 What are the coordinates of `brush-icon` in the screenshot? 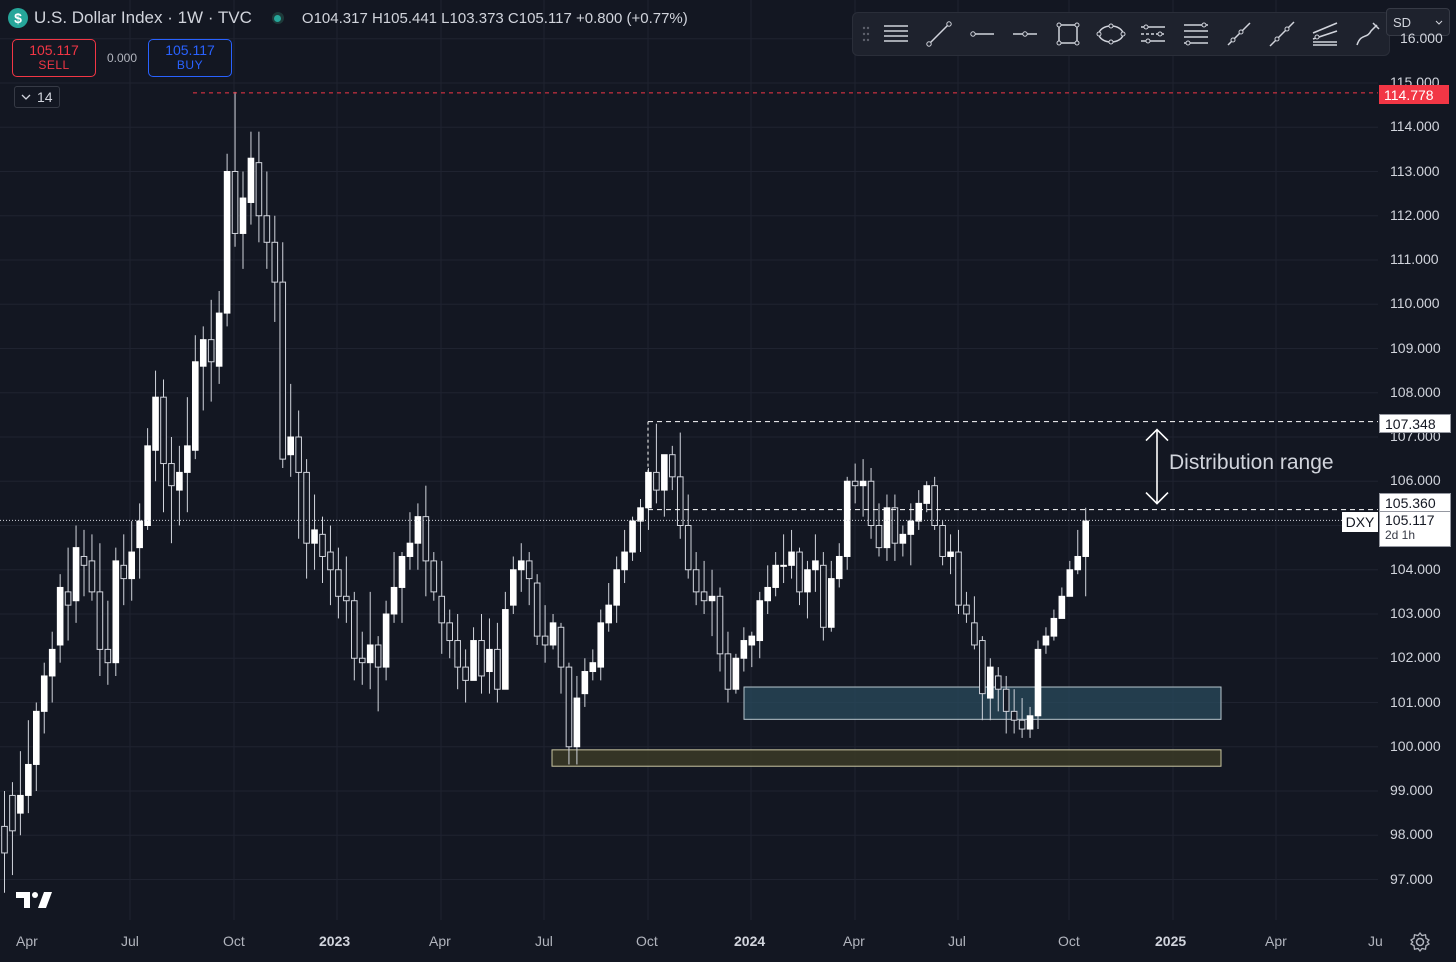 It's located at (1367, 34).